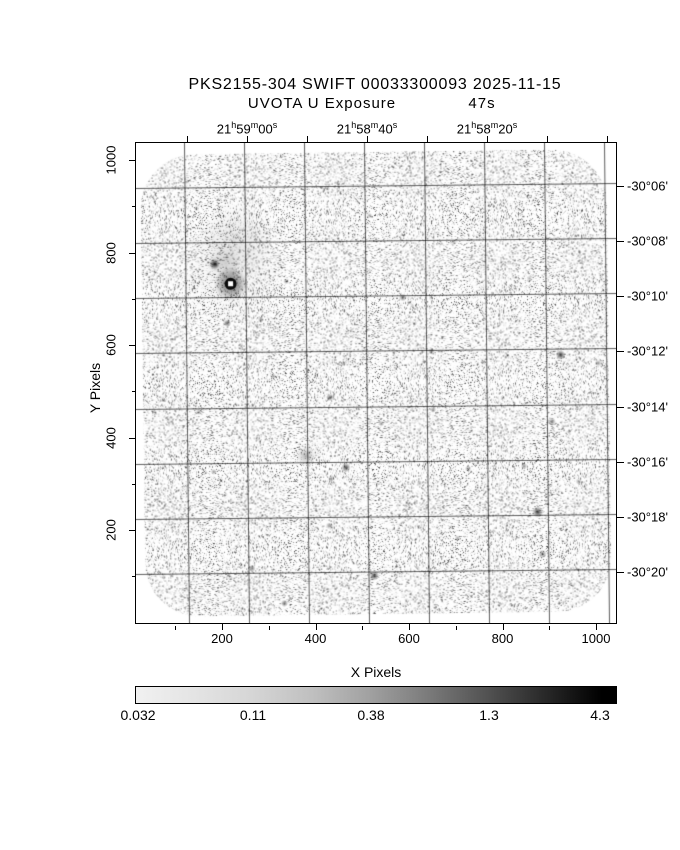  What do you see at coordinates (600, 715) in the screenshot?
I see `colorbar-tick-label: 4.3` at bounding box center [600, 715].